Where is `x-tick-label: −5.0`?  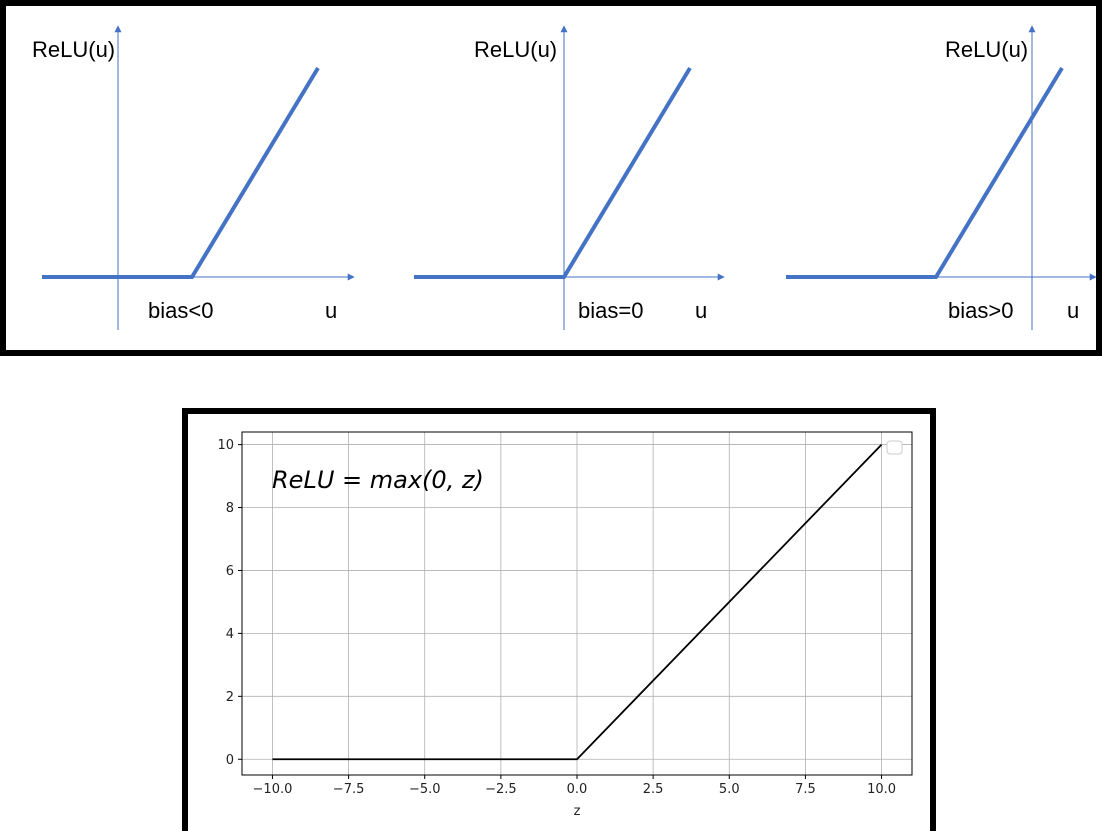
x-tick-label: −5.0 is located at coordinates (425, 789).